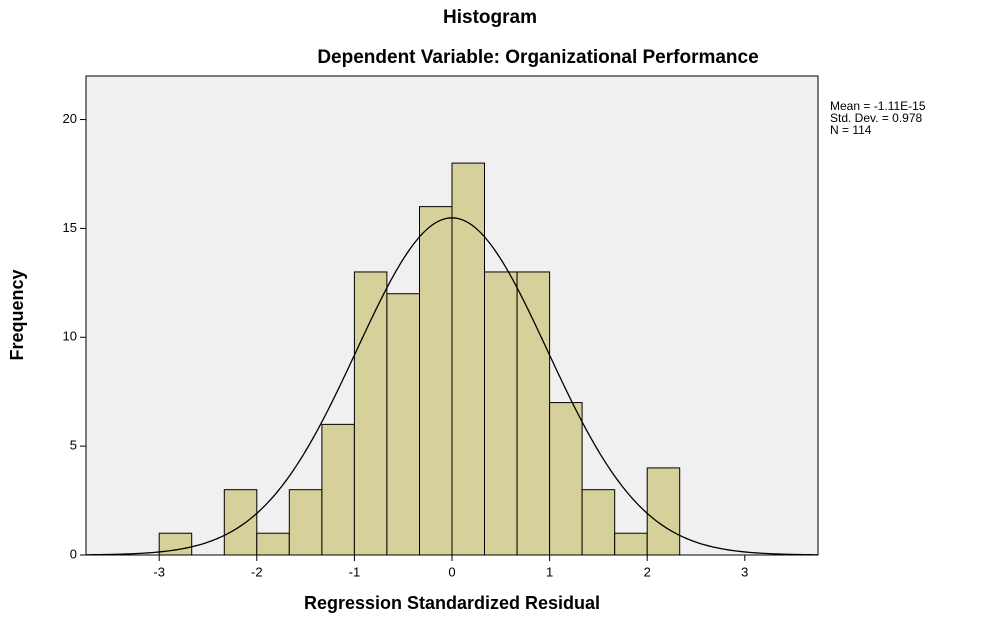 The image size is (984, 624). What do you see at coordinates (549, 571) in the screenshot?
I see `x-tick-label: 1` at bounding box center [549, 571].